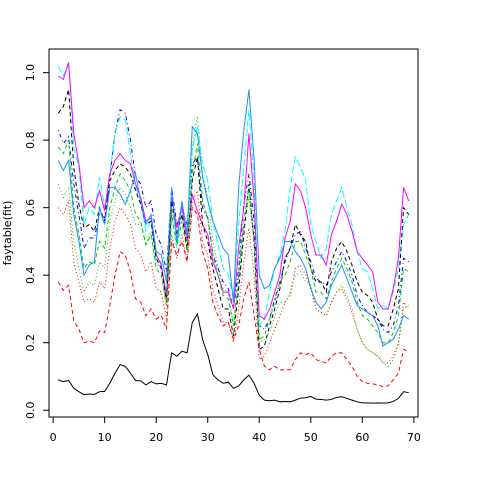 This screenshot has width=480, height=480. I want to click on y-axis-label: faytable(fit), so click(7, 233).